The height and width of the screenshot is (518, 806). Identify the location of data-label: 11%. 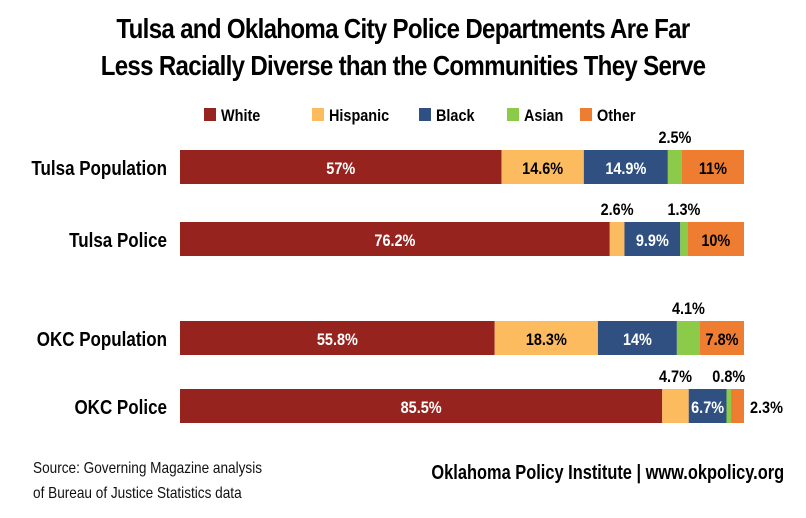
(713, 169).